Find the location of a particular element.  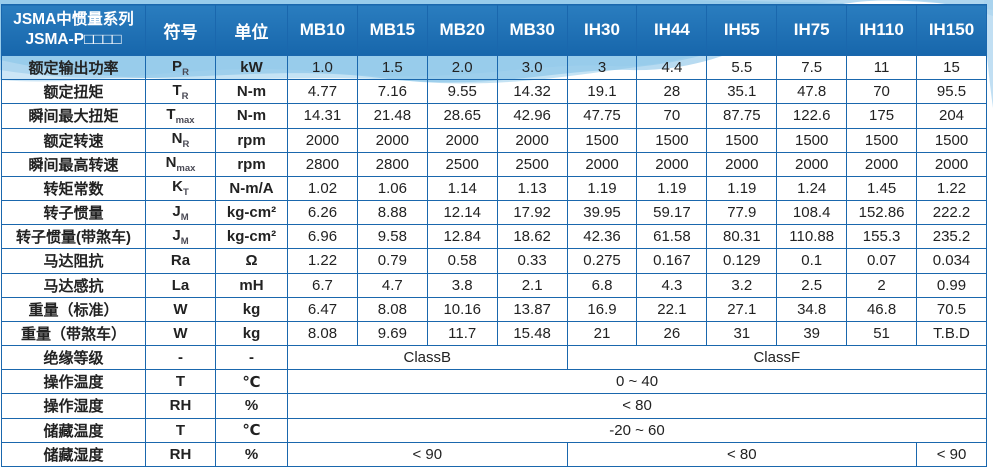

value-cell: 235.2 is located at coordinates (951, 237).